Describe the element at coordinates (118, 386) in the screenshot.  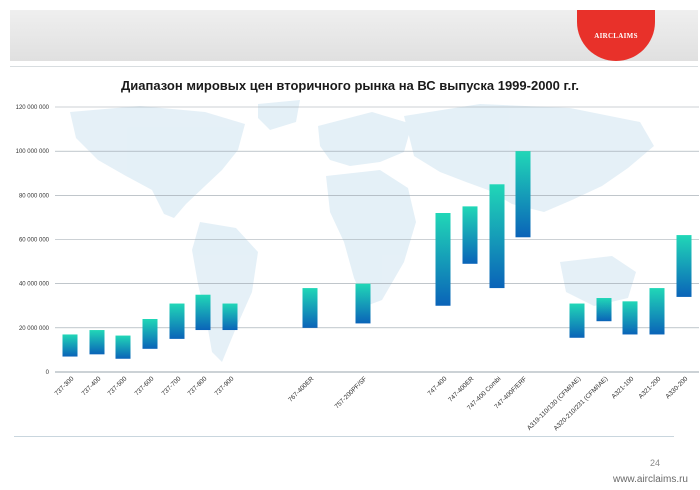
I see `x-tick-label: 737-500` at that location.